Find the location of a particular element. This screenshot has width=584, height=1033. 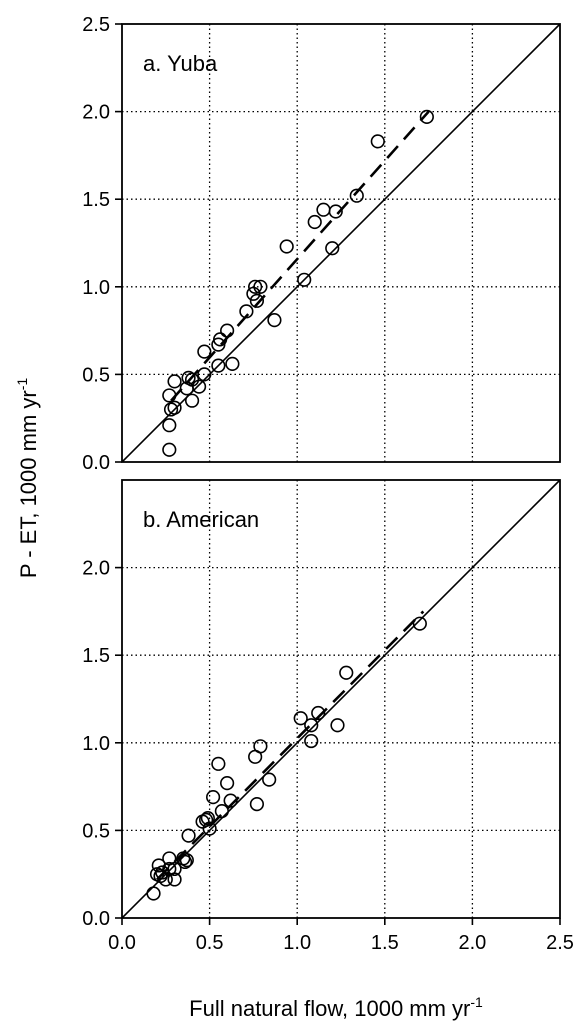

x-tick-label: 1.0 is located at coordinates (297, 943).